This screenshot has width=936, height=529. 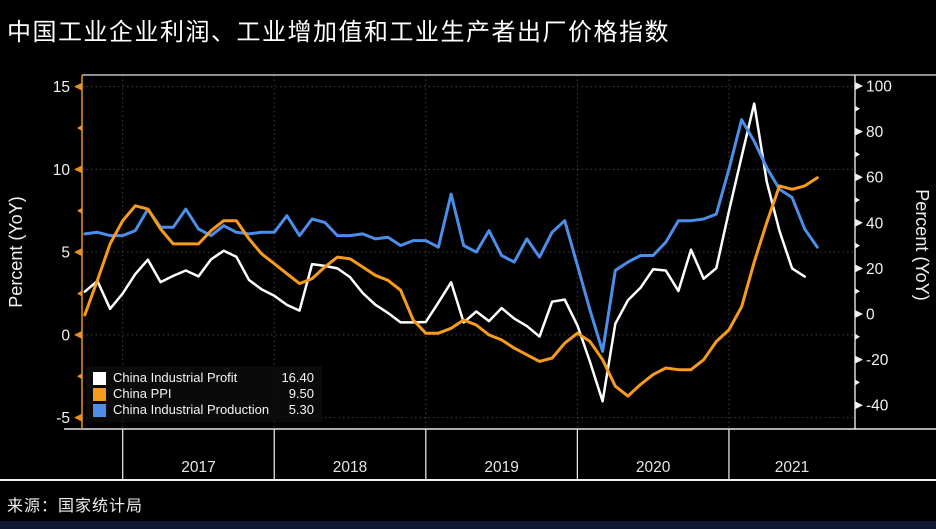 What do you see at coordinates (875, 223) in the screenshot?
I see `right-axis-tick-label: 40` at bounding box center [875, 223].